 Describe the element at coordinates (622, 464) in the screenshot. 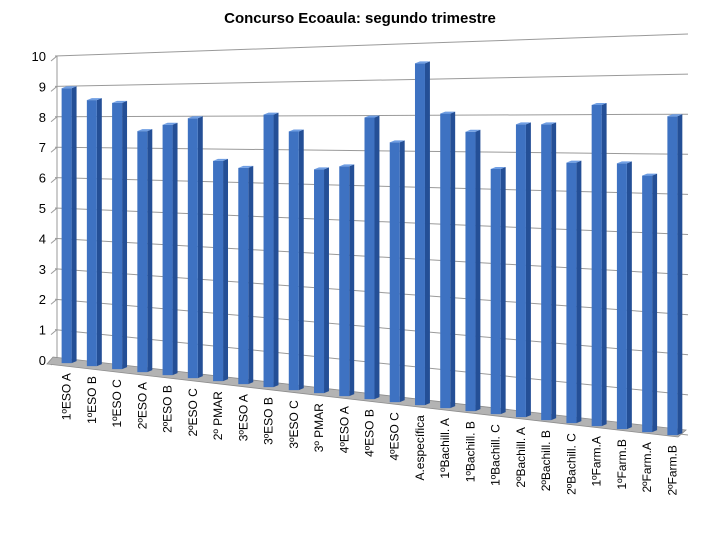

I see `x-tick-label: 1ºFarm.B` at that location.